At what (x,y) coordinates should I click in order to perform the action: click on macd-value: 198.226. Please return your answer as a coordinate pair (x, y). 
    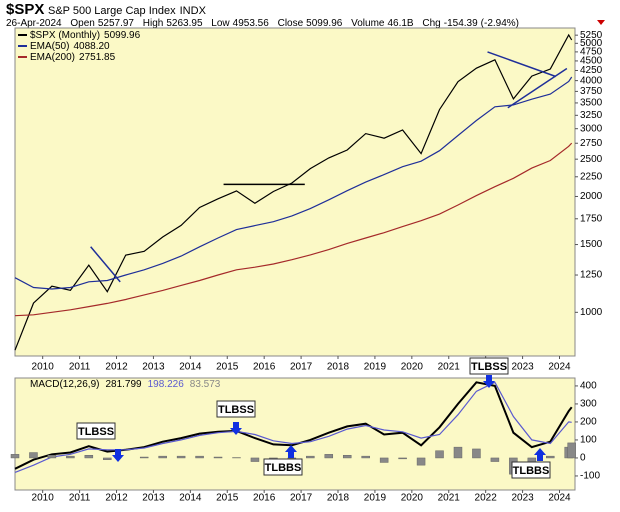
    Looking at the image, I should click on (166, 384).